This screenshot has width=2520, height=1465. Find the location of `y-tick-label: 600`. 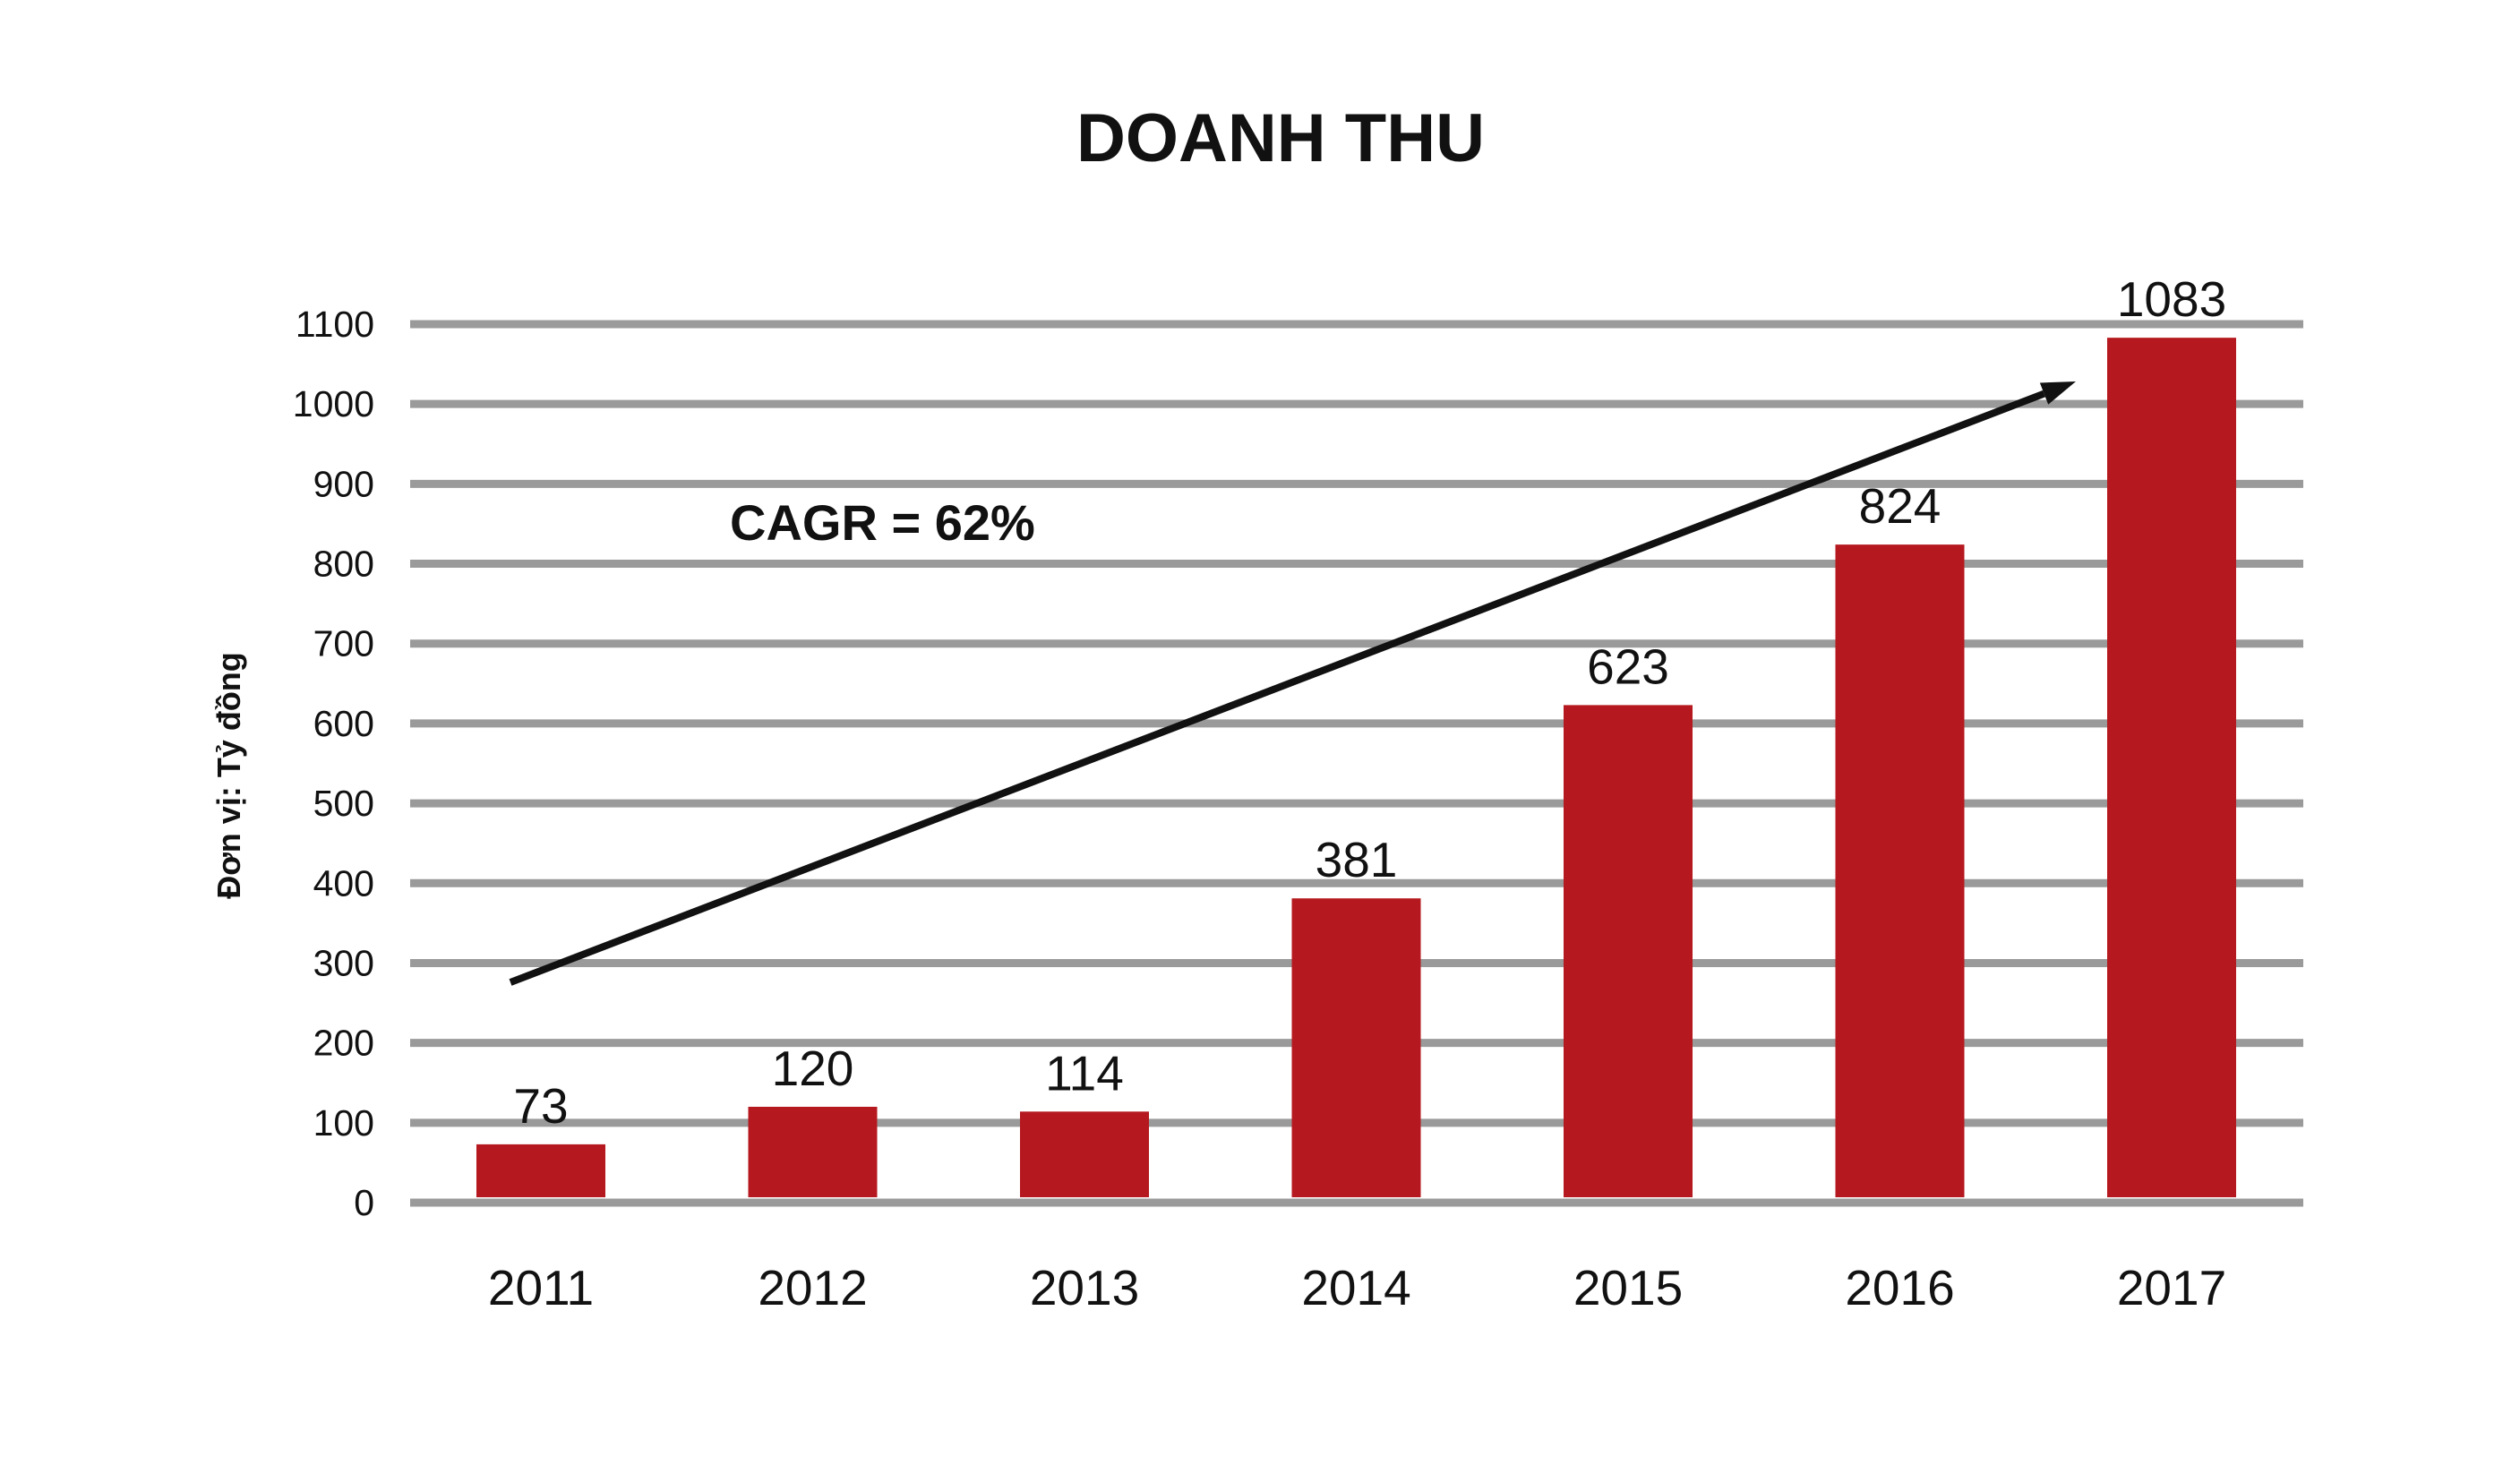

y-tick-label: 600 is located at coordinates (343, 723).